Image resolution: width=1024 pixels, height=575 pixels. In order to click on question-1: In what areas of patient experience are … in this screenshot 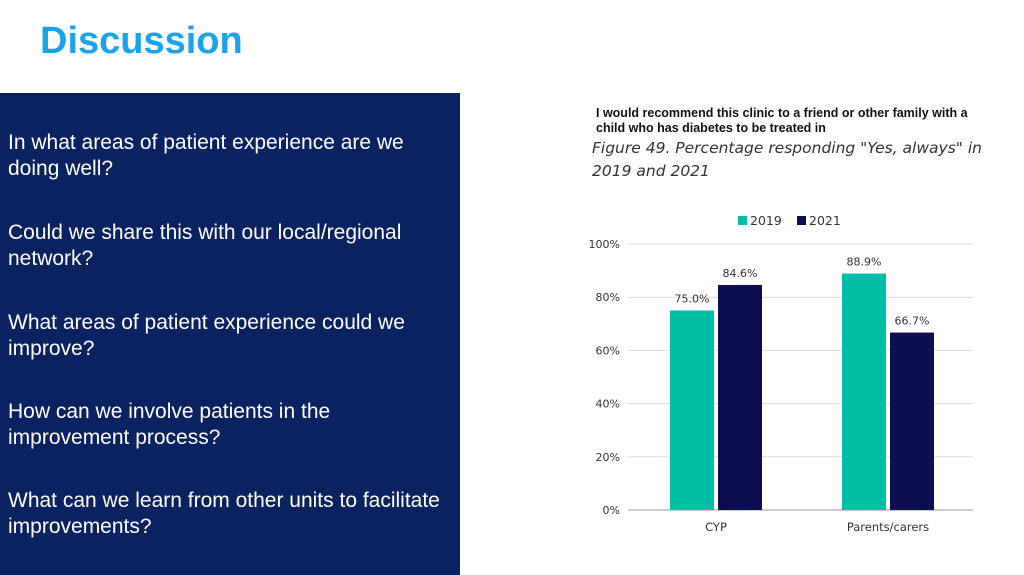, I will do `click(206, 155)`.